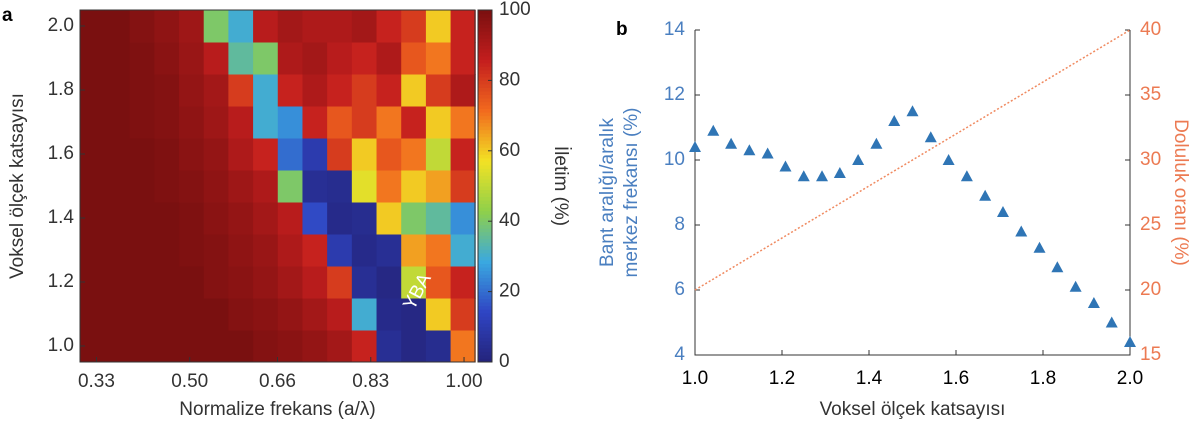  I want to click on x-tick-label: 0.83, so click(370, 381).